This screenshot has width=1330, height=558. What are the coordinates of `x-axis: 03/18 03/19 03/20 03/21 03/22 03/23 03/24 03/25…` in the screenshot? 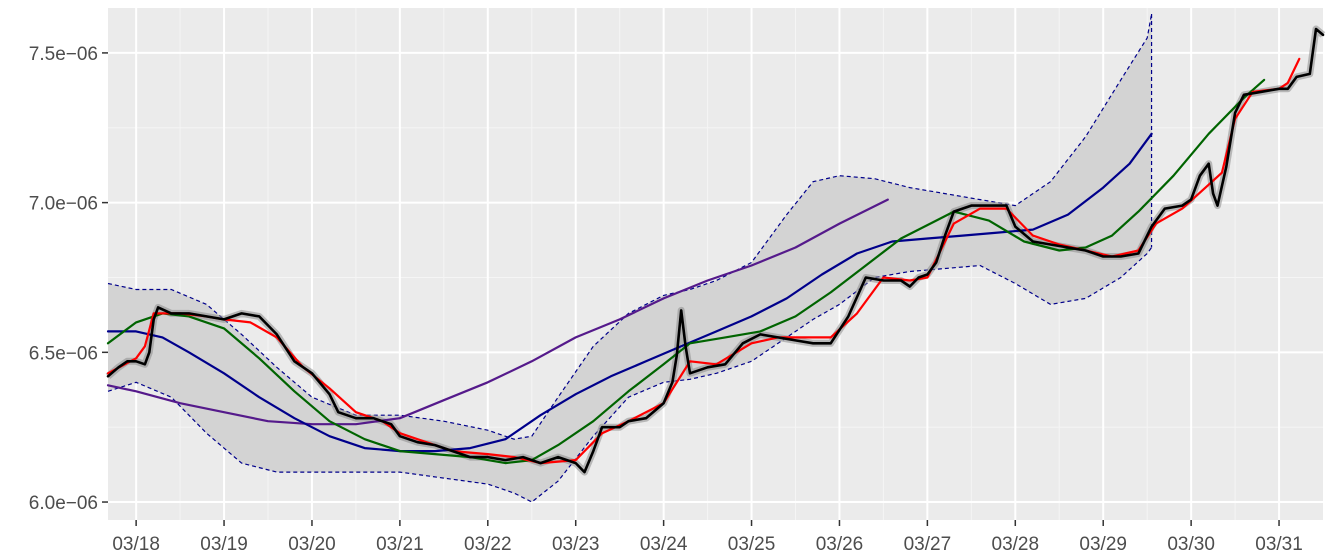 It's located at (707, 537).